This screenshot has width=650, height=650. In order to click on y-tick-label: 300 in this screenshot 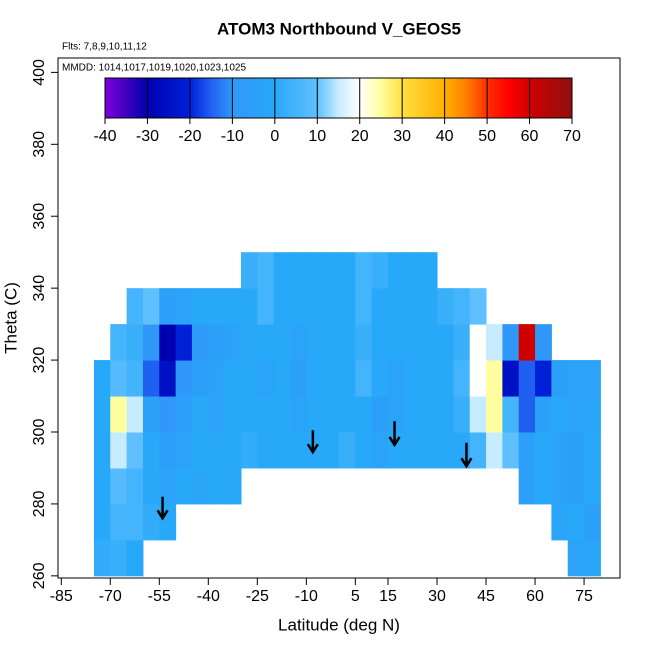, I will do `click(39, 432)`.